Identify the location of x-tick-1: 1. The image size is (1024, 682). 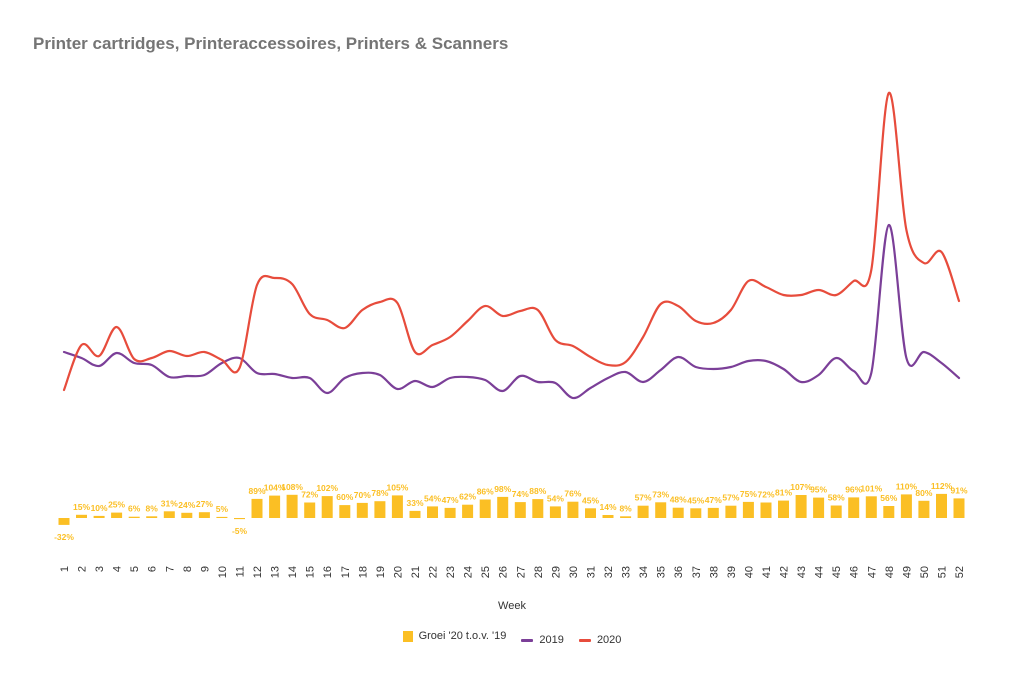
(65, 569).